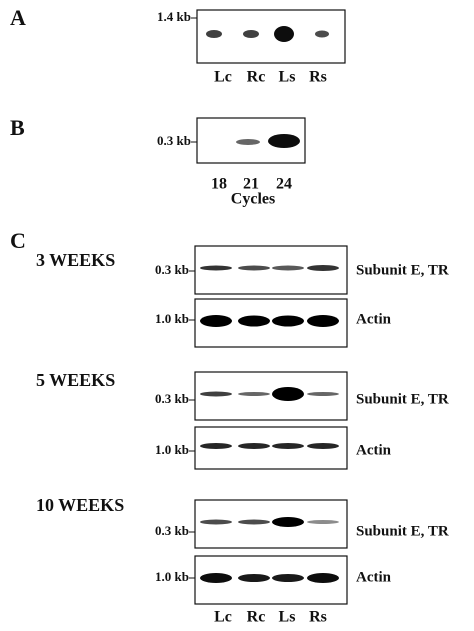  I want to click on lane-label: 24, so click(284, 184).